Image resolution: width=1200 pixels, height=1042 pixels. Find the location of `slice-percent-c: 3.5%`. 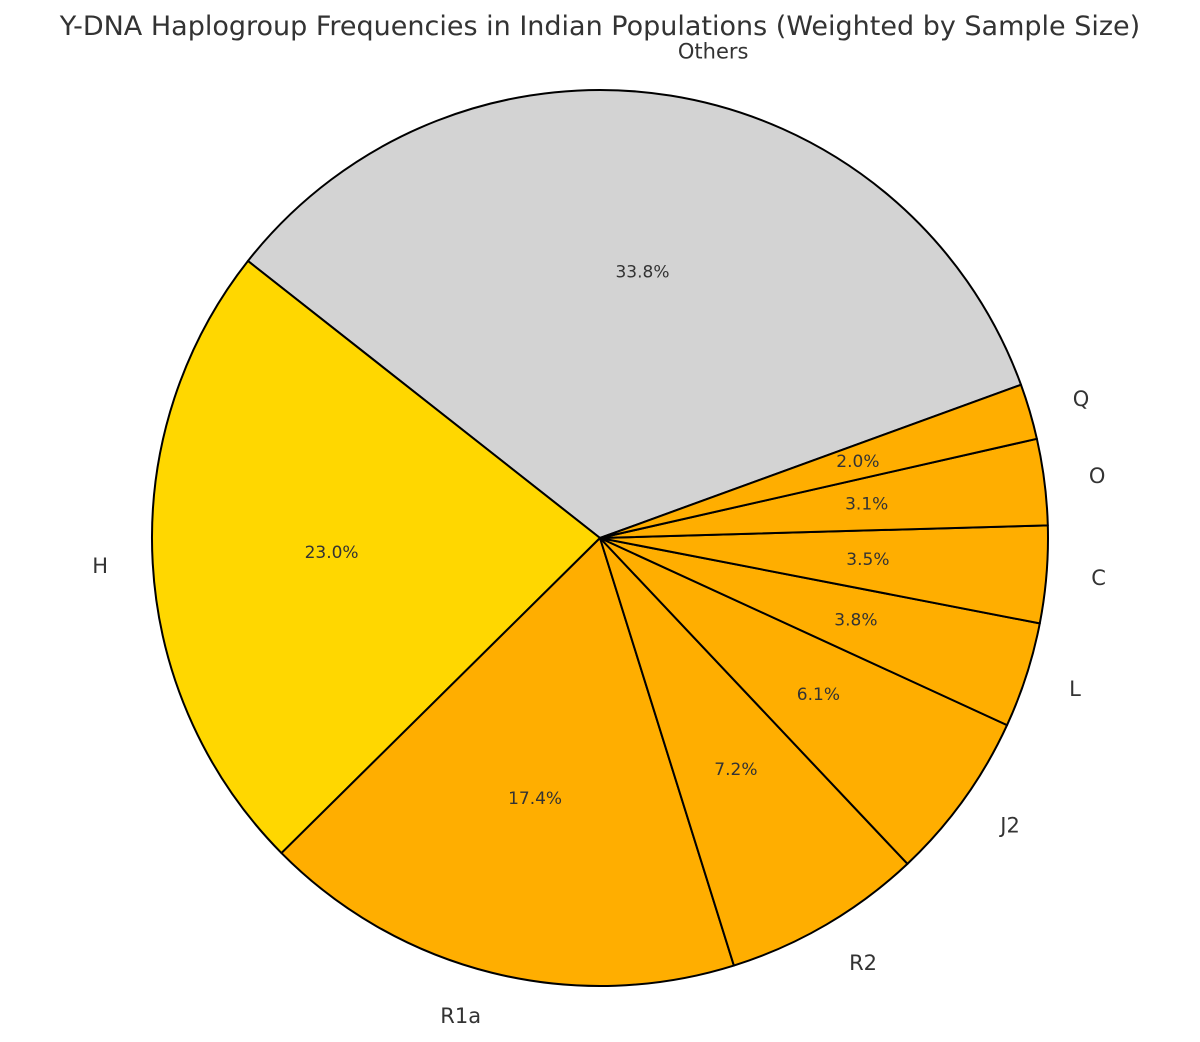

slice-percent-c: 3.5% is located at coordinates (867, 560).